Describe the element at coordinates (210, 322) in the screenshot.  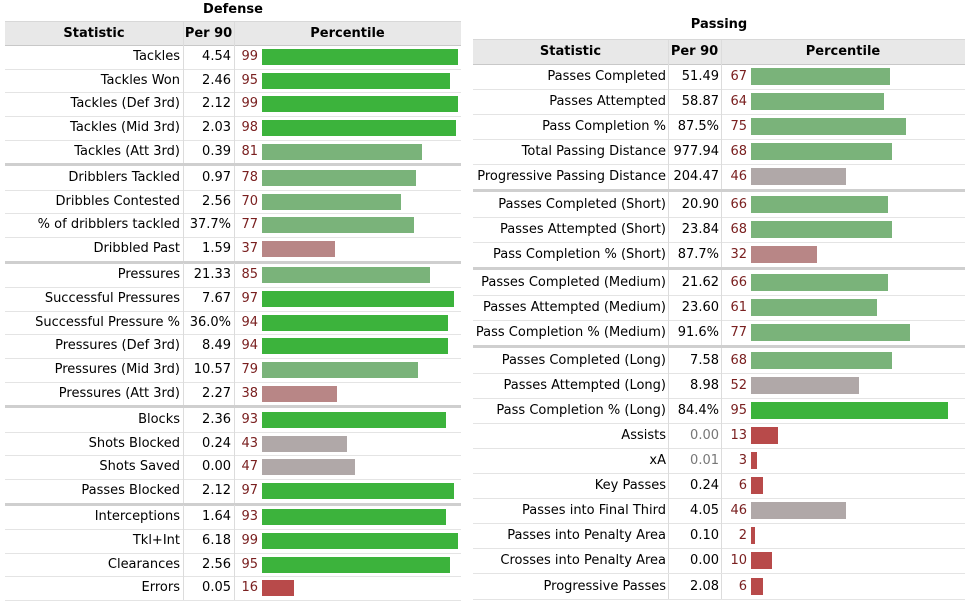
I see `per90-value: 36.0%` at that location.